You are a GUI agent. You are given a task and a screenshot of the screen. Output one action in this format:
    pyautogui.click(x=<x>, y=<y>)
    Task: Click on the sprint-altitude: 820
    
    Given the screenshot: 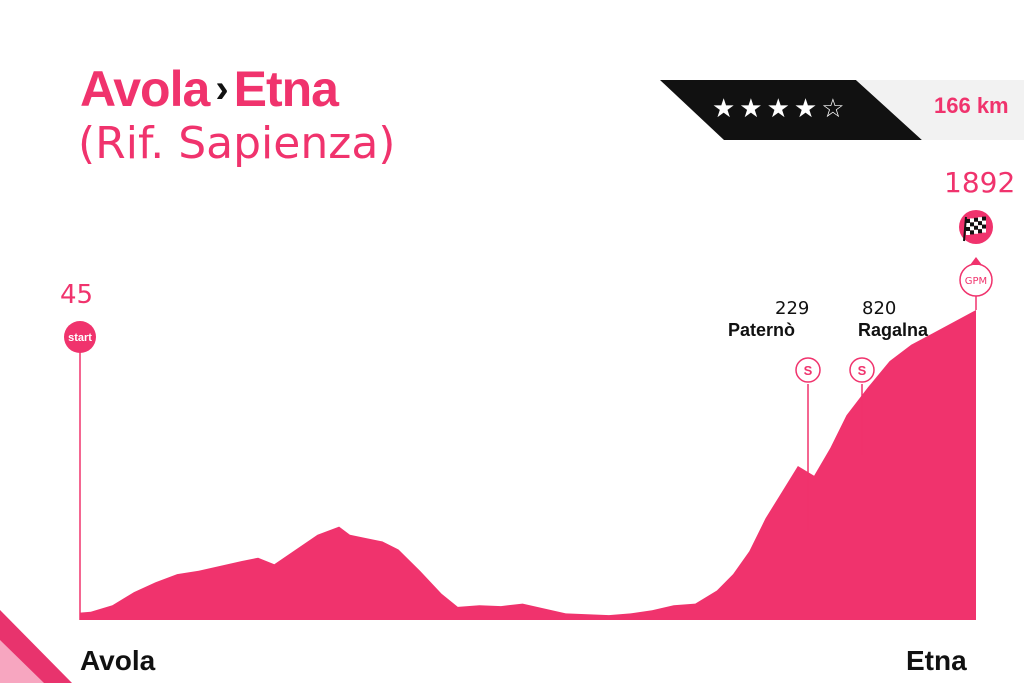 What is the action you would take?
    pyautogui.click(x=879, y=308)
    